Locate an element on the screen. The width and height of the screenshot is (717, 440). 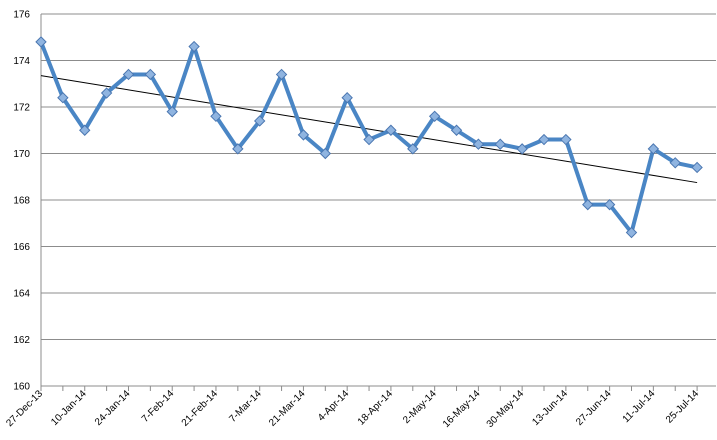
x-tick-label: 10-Jan-14 is located at coordinates (69, 408).